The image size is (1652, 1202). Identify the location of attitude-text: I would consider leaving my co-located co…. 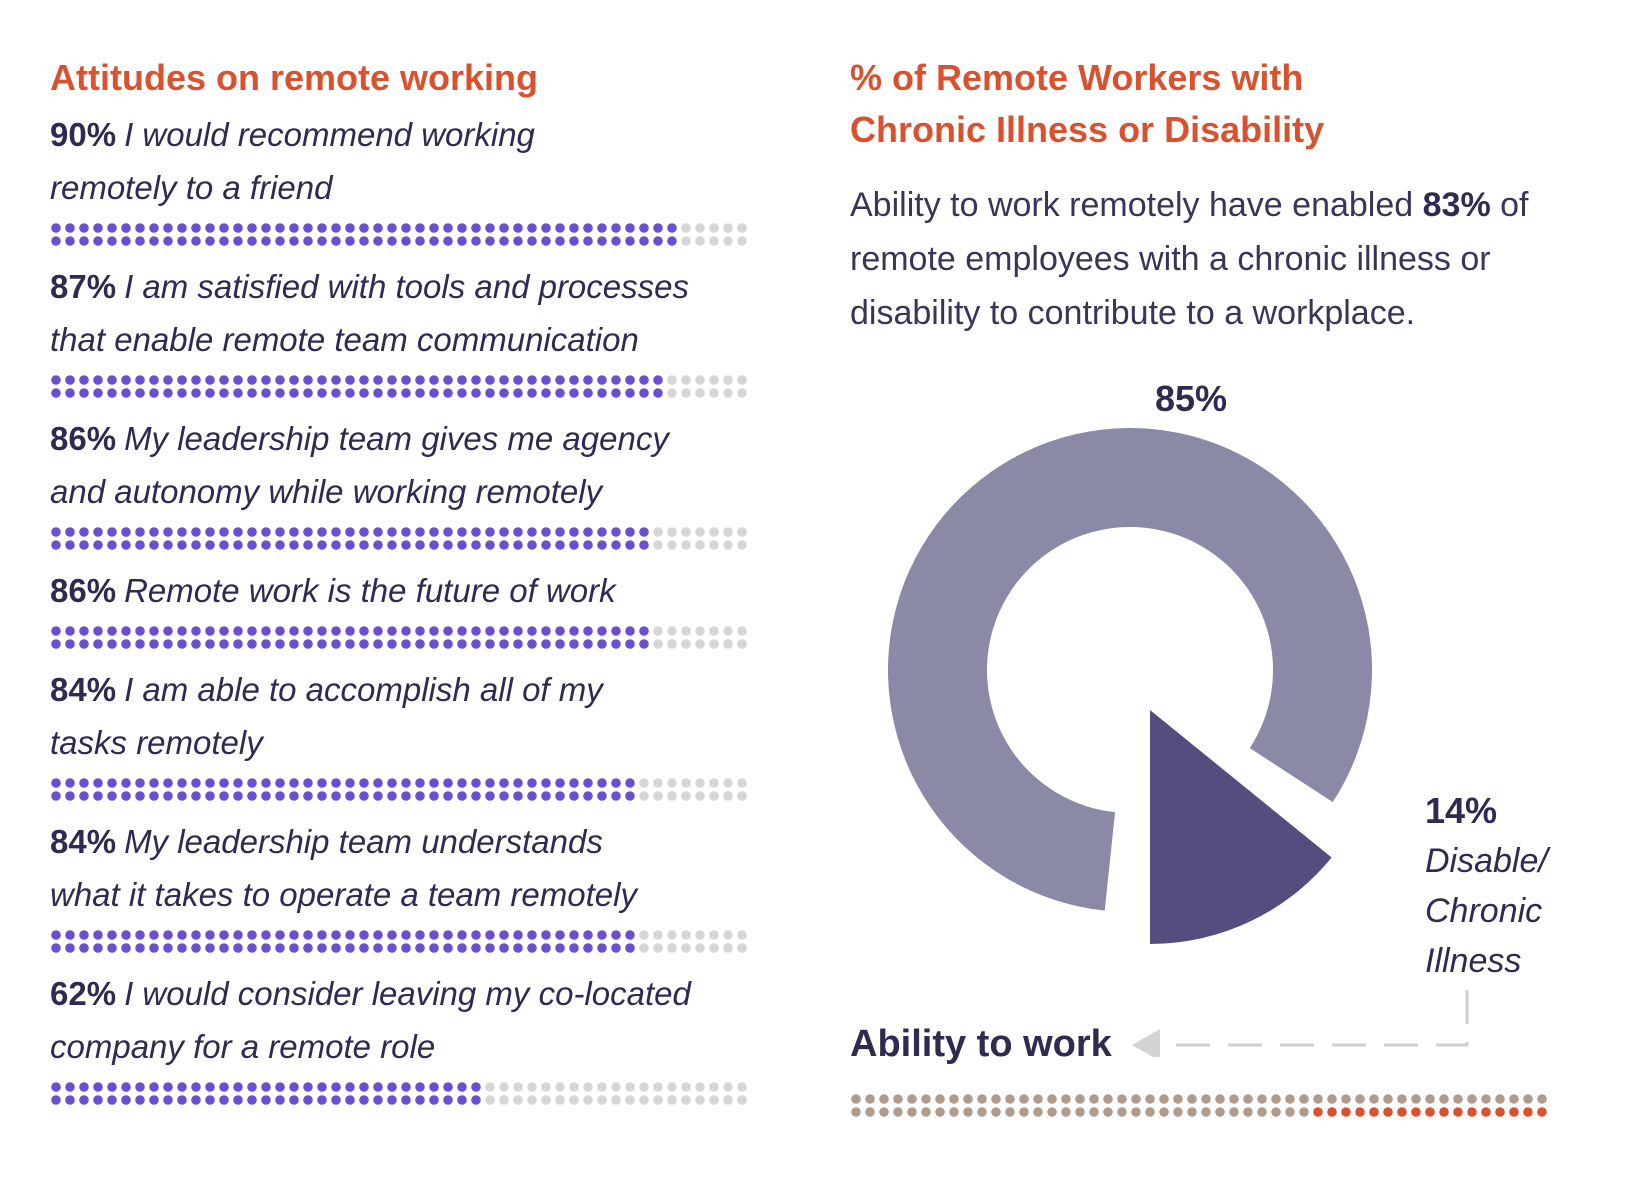
(370, 1020).